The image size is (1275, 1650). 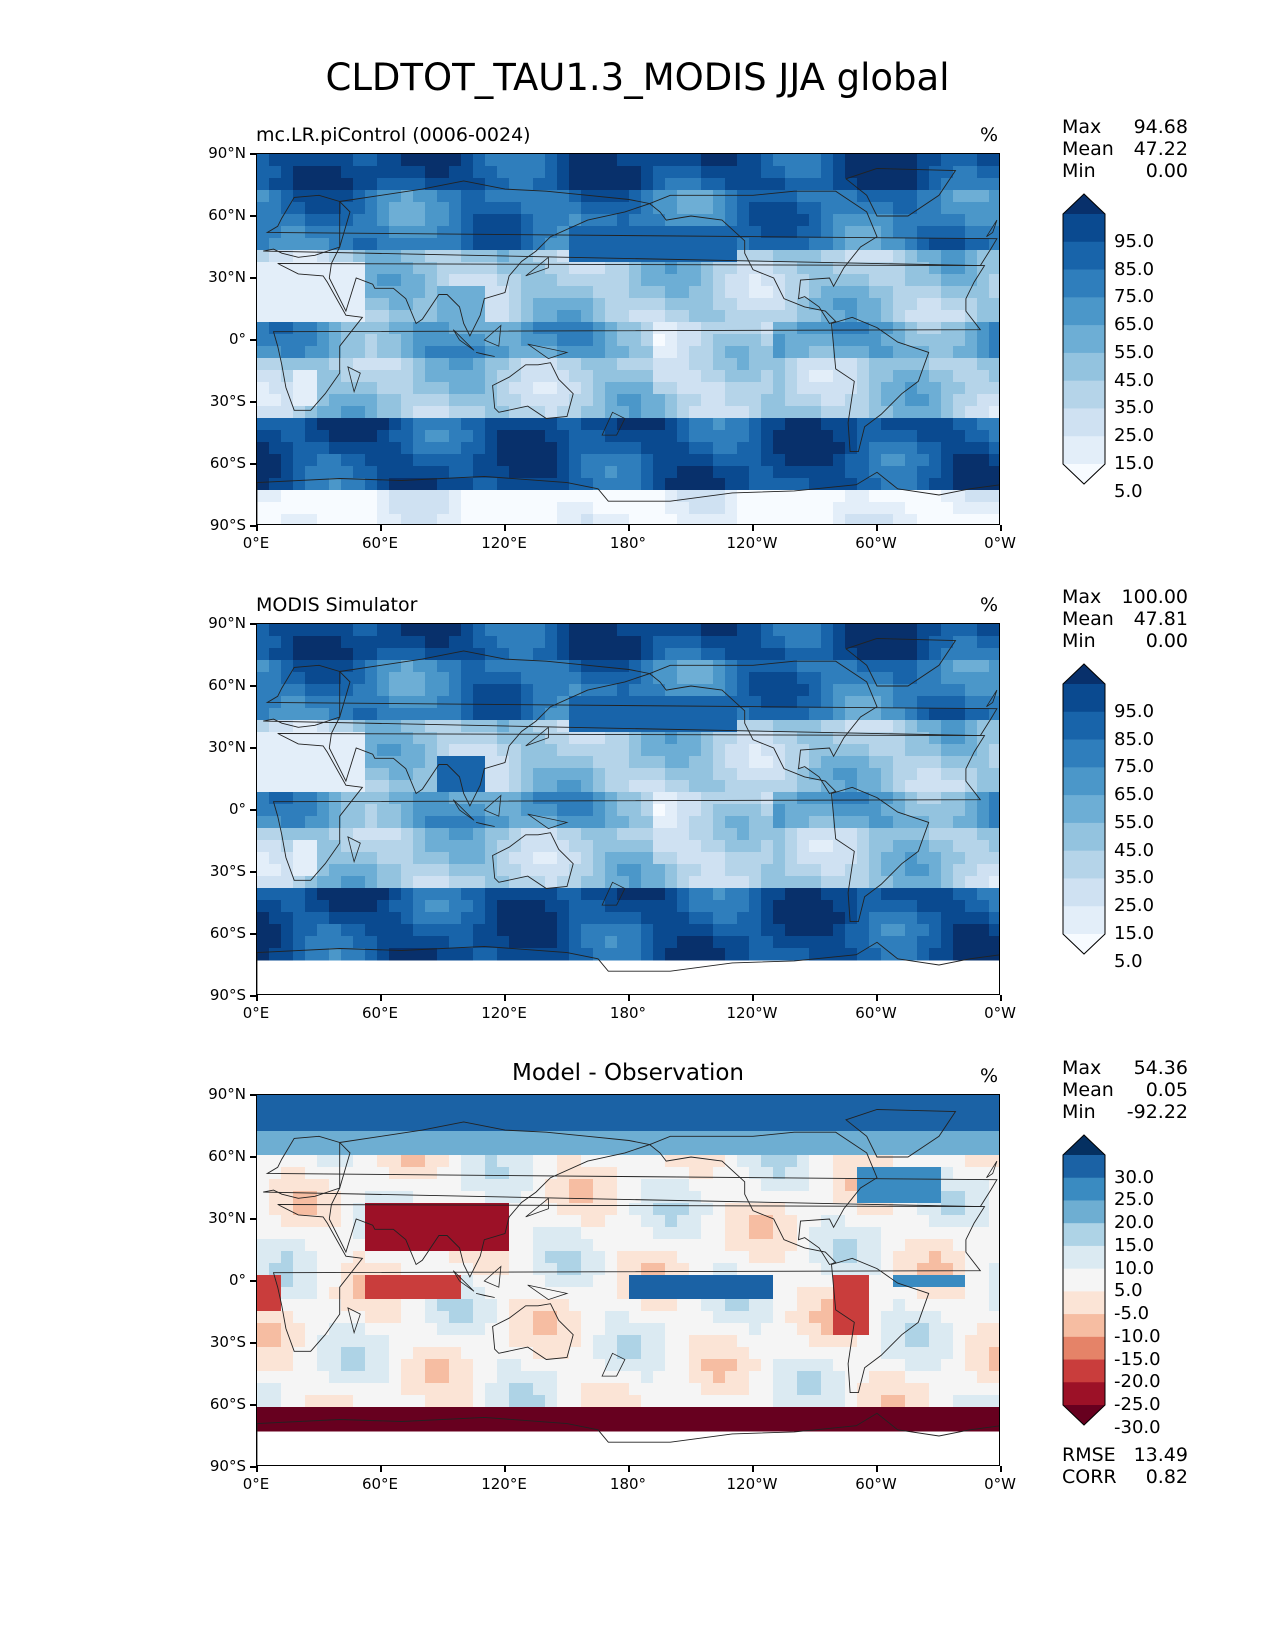 I want to click on coastline-samerica, so click(x=880, y=854).